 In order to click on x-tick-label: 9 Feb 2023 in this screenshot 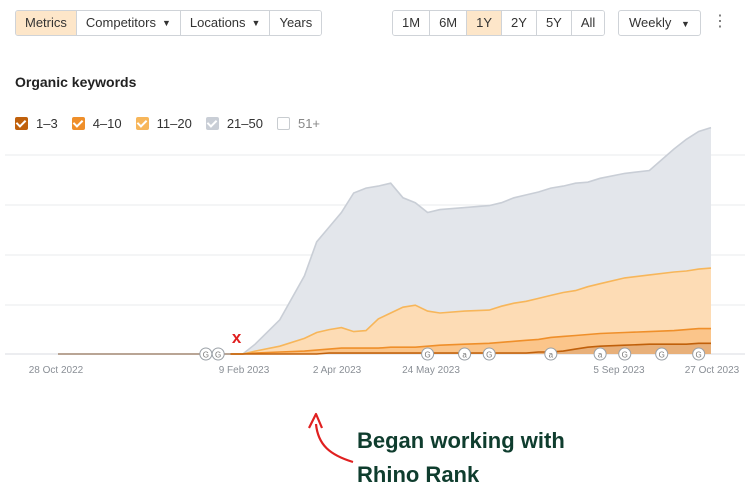, I will do `click(244, 370)`.